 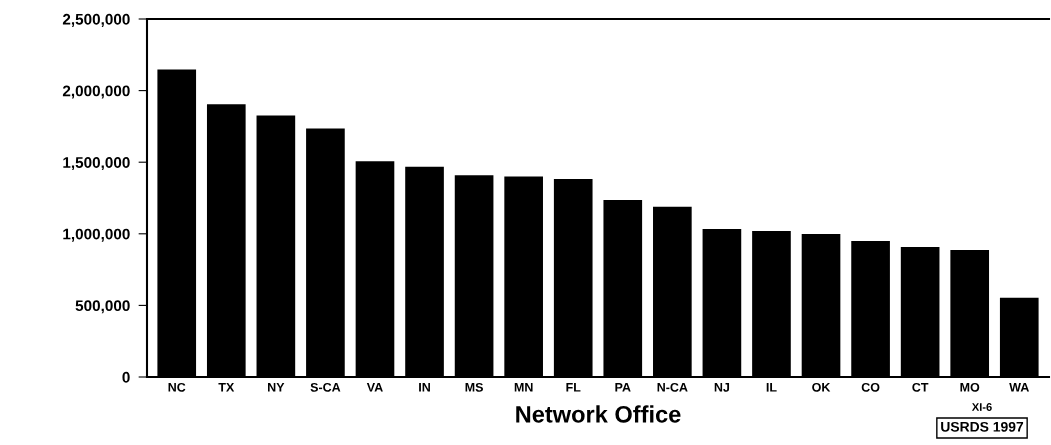 I want to click on x-tick-label: FL, so click(x=573, y=387).